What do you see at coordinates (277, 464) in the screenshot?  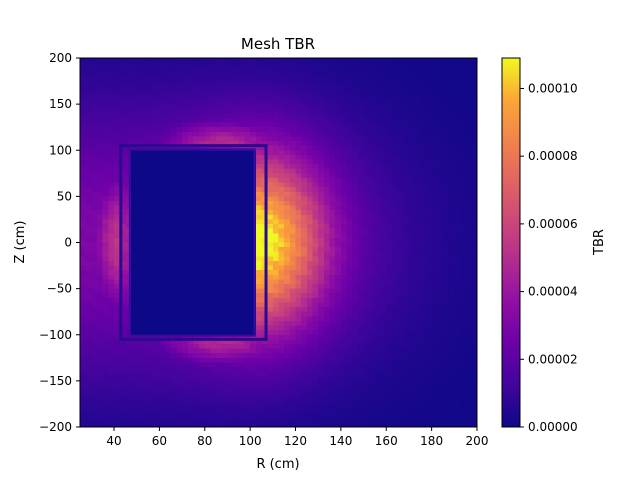 I see `x-axis-label: R (cm)` at bounding box center [277, 464].